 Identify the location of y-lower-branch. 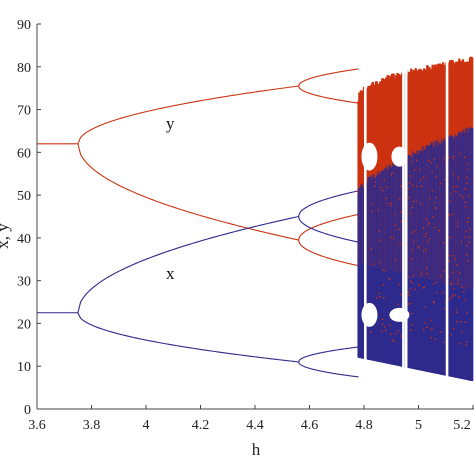
(188, 192).